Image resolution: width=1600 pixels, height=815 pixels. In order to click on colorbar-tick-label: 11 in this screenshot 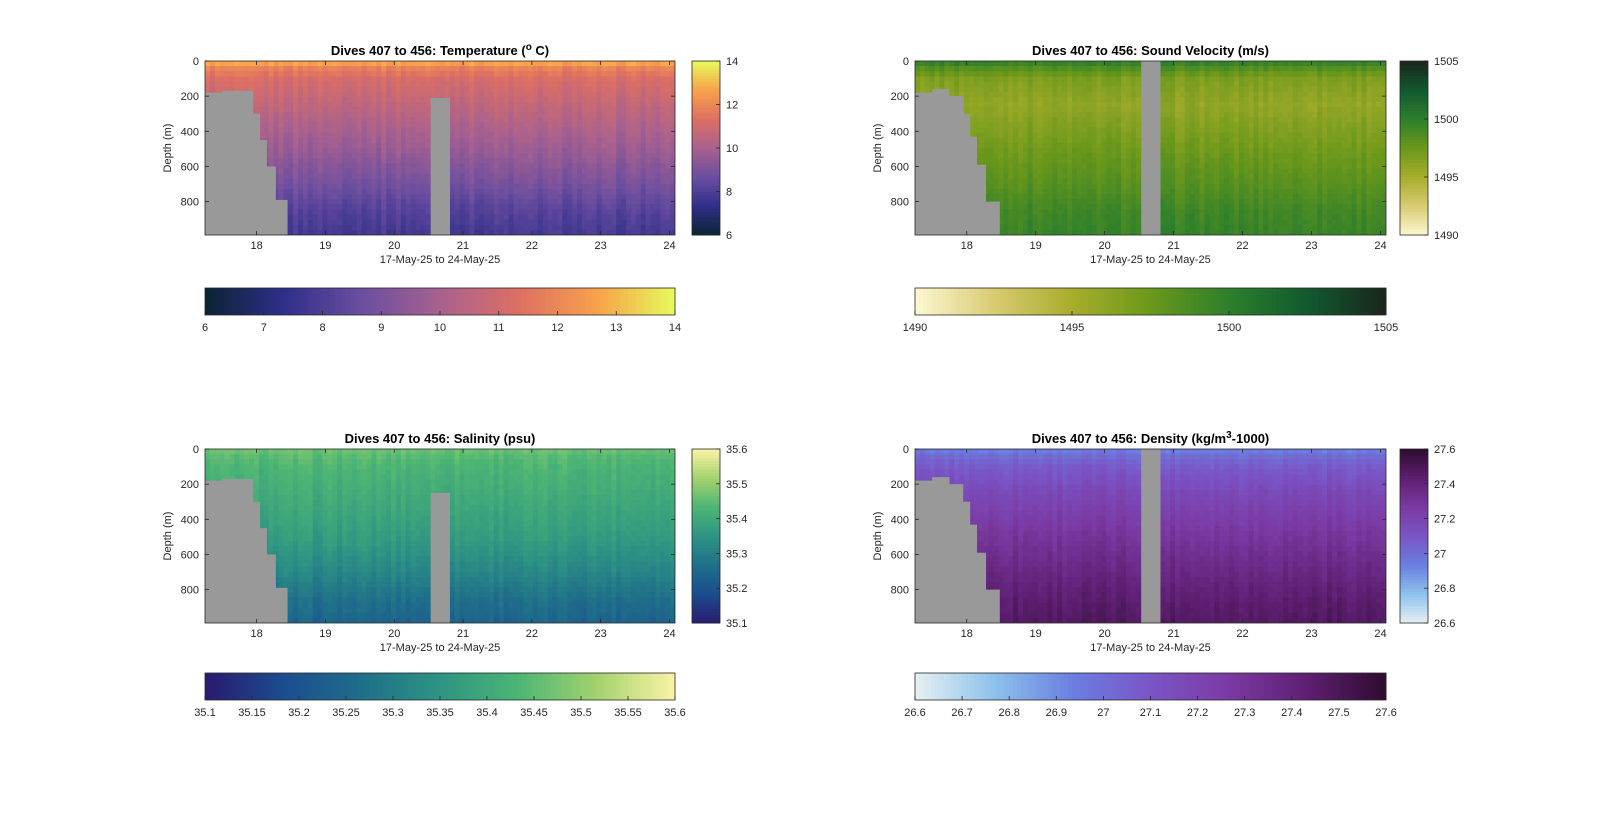, I will do `click(498, 328)`.